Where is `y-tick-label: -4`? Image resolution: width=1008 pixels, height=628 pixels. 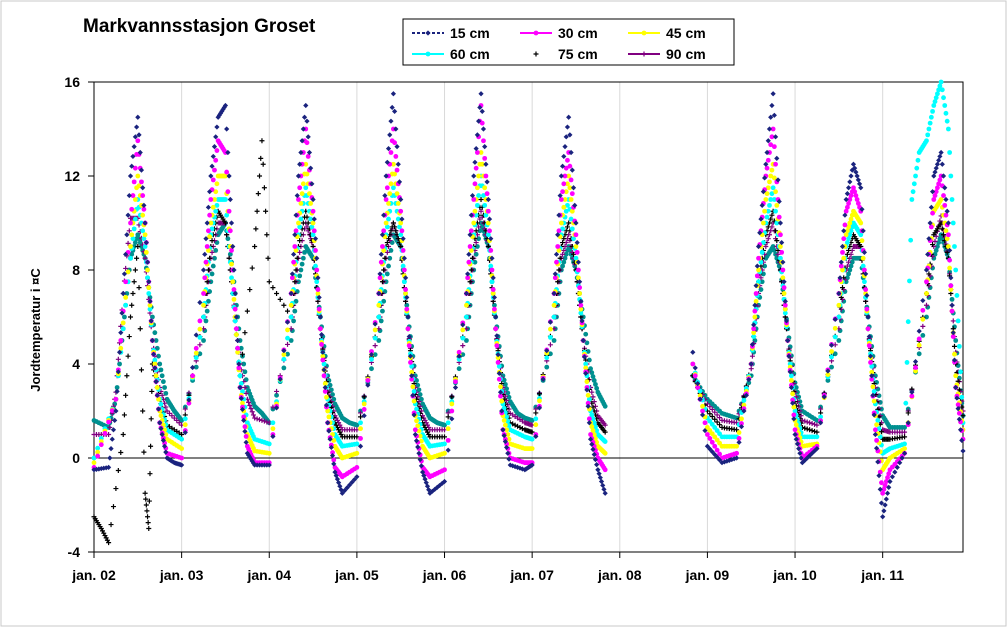
y-tick-label: -4 is located at coordinates (74, 552).